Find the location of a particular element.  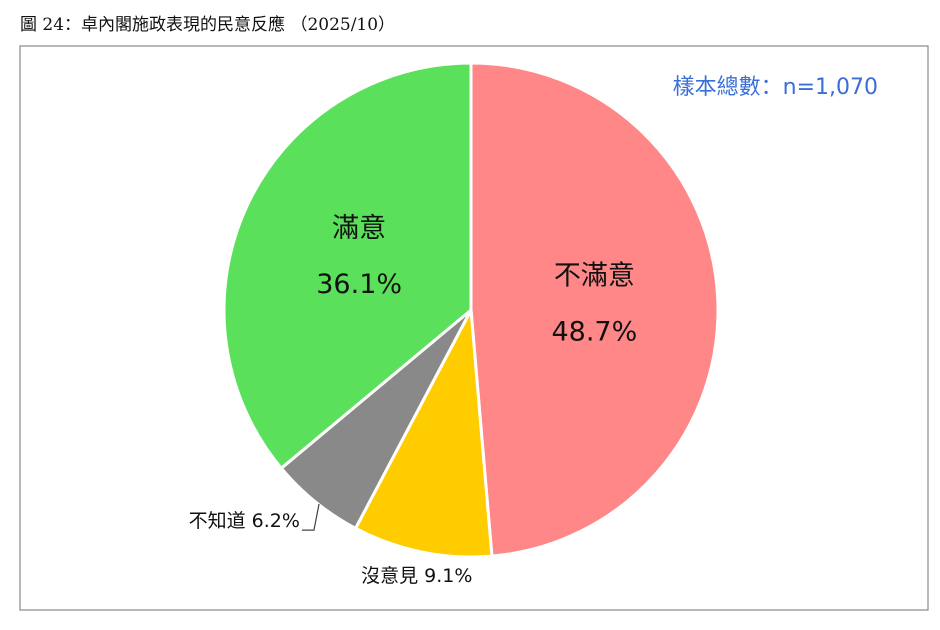

chart-title: 圖 24：卓內閣施政表現的民意反應 （2025/10） is located at coordinates (207, 24).